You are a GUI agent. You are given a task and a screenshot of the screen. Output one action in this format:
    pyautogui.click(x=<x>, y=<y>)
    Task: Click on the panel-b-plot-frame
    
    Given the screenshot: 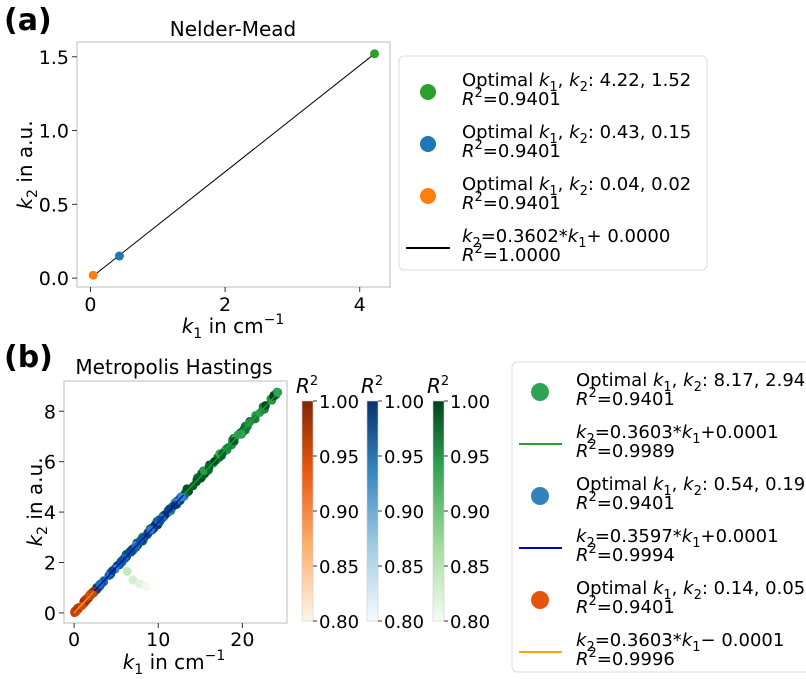 What is the action you would take?
    pyautogui.click(x=175, y=502)
    